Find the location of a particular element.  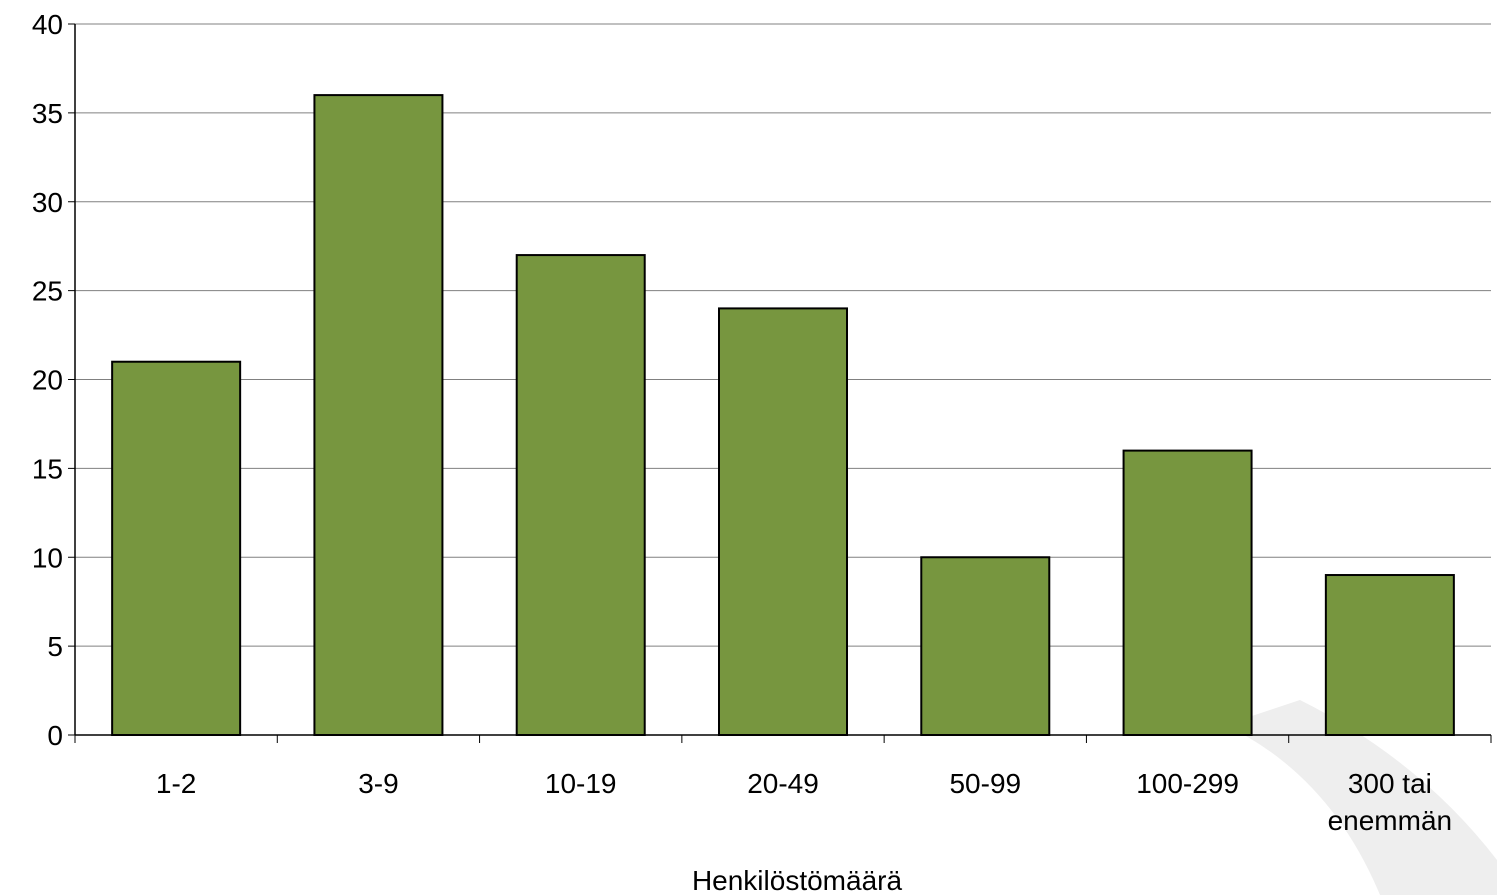

y-tick-label: 10 is located at coordinates (47, 557).